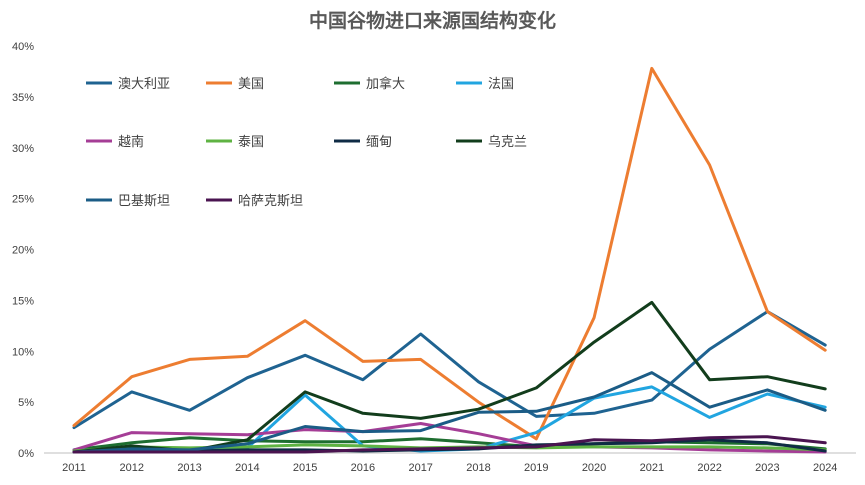 The height and width of the screenshot is (485, 865). I want to click on y-tick-label: 5%, so click(26, 403).